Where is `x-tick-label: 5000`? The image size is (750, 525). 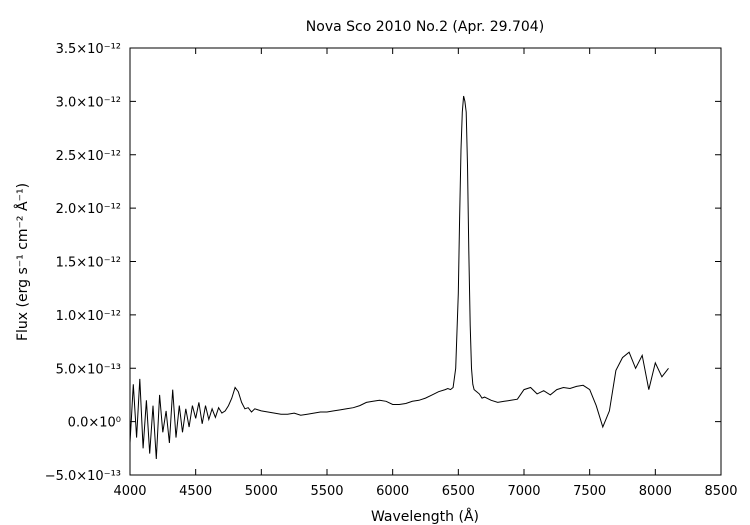 x-tick-label: 5000 is located at coordinates (261, 491).